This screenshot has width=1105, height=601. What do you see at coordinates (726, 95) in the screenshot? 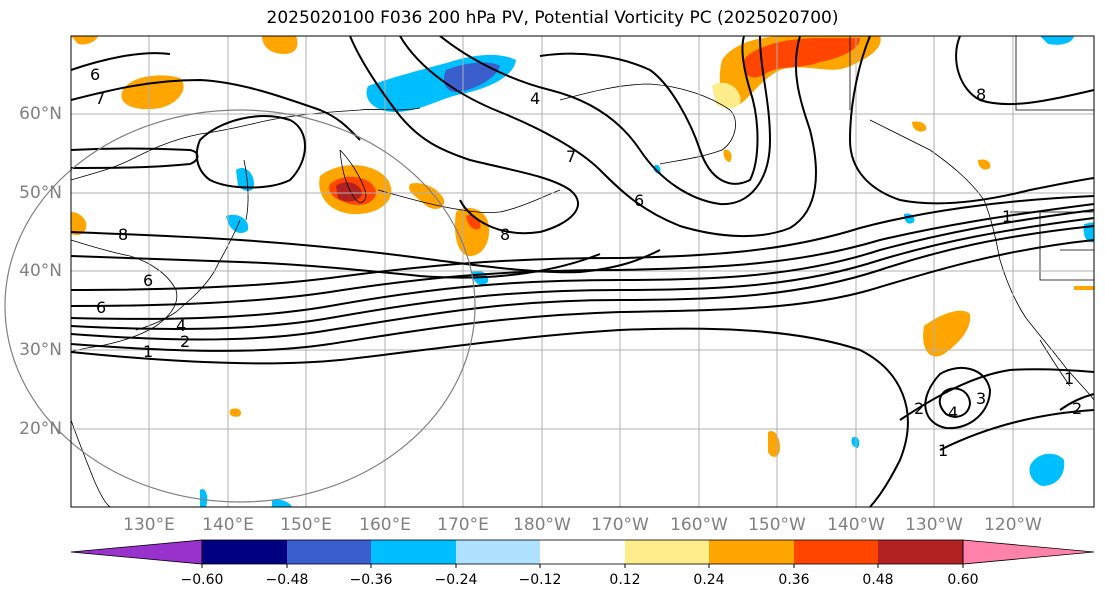
I see `pv-anomaly-alaska-yellow` at bounding box center [726, 95].